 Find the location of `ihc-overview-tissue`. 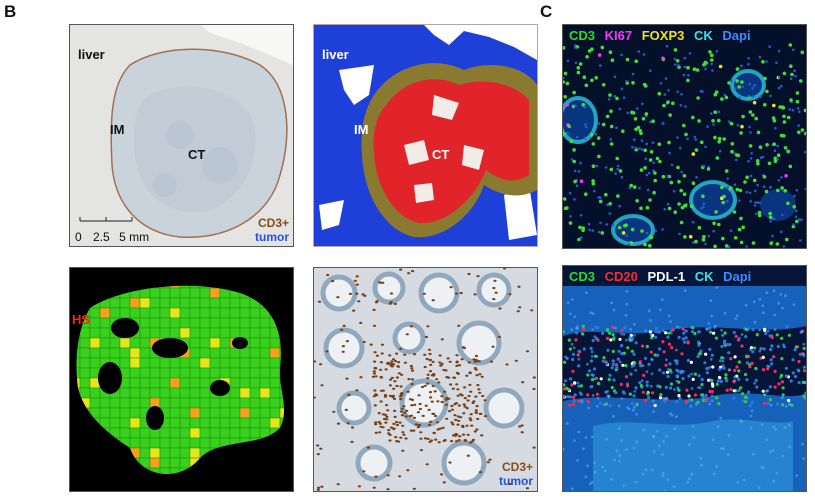

ihc-overview-tissue is located at coordinates (181, 135).